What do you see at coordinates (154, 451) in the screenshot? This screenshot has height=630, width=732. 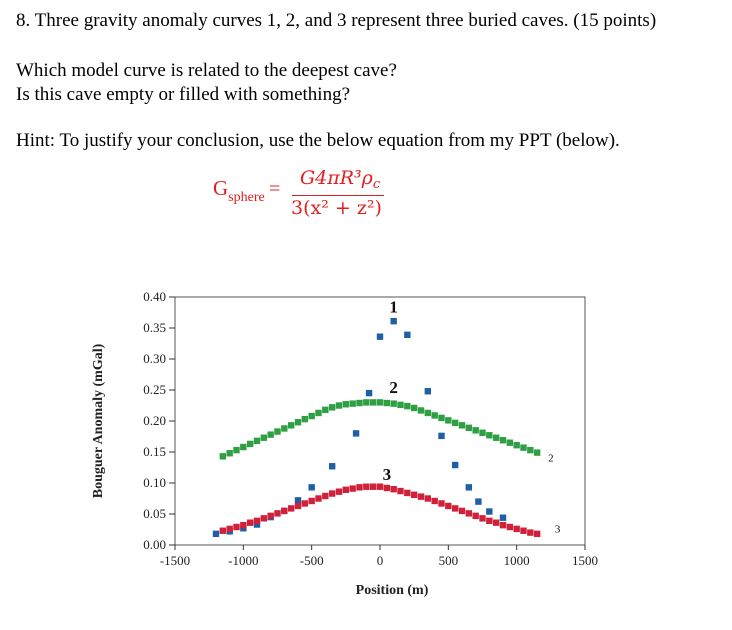 I see `y-tick-label: 0.15` at bounding box center [154, 451].